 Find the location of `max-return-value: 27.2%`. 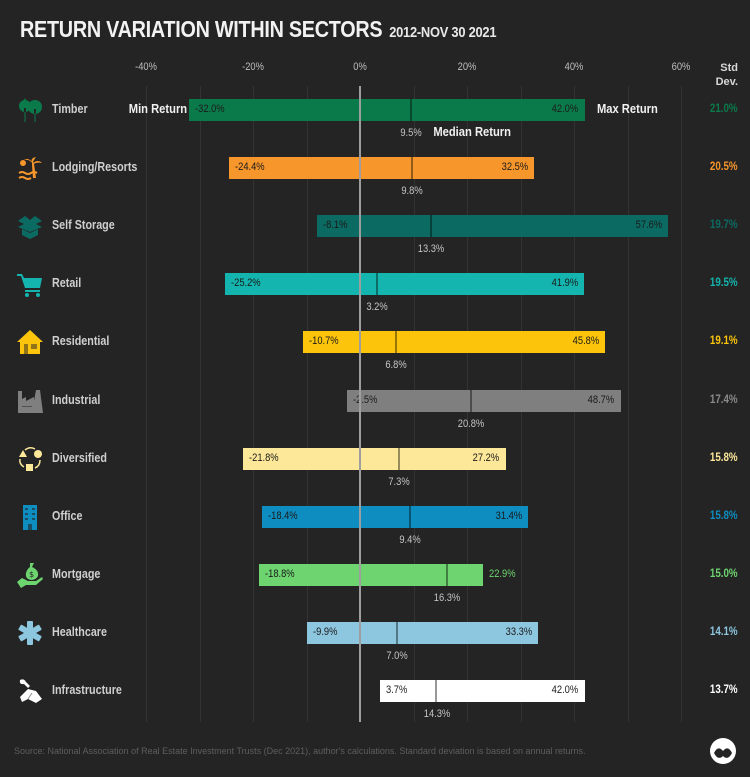

max-return-value: 27.2% is located at coordinates (486, 457).